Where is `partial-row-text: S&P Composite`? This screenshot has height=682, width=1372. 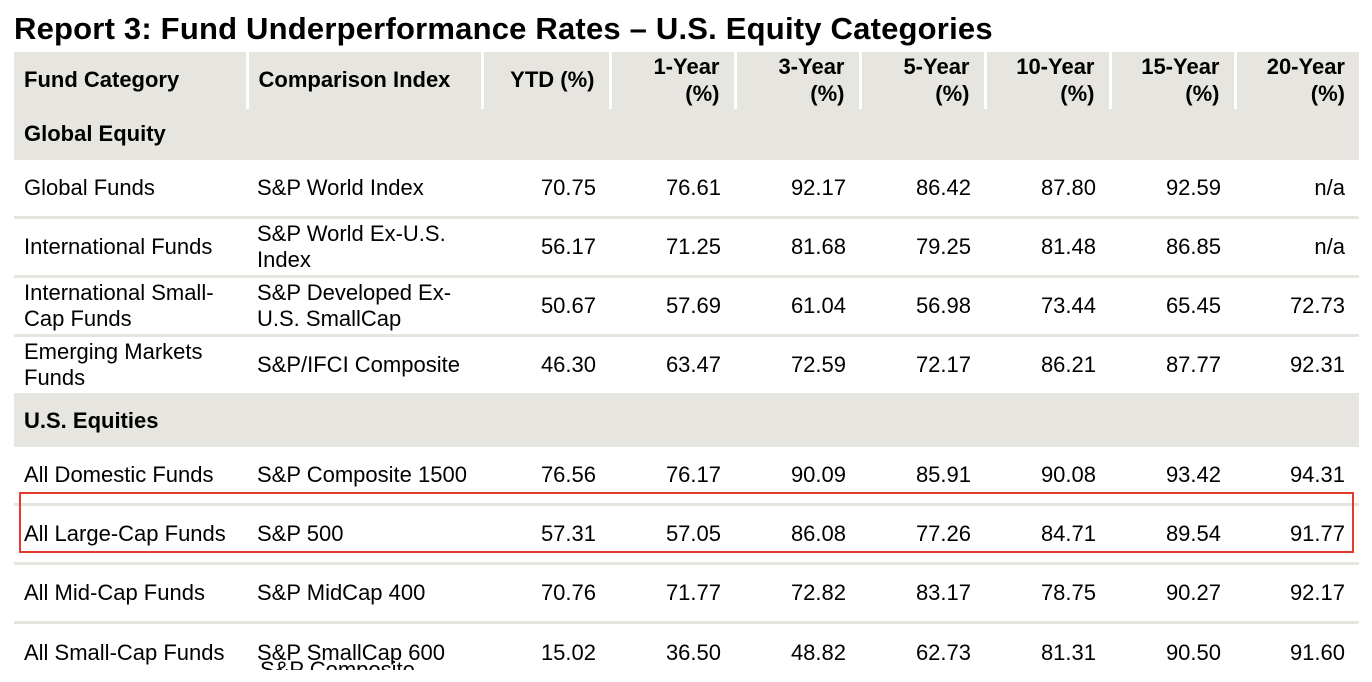
partial-row-text: S&P Composite is located at coordinates (385, 663).